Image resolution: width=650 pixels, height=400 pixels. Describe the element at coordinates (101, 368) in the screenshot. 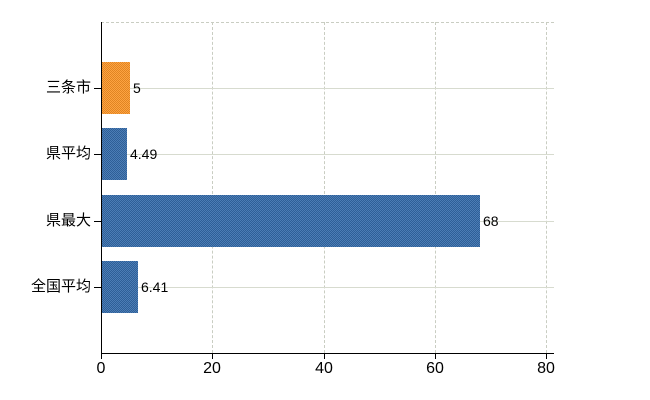

I see `x-tick-label: 0` at that location.